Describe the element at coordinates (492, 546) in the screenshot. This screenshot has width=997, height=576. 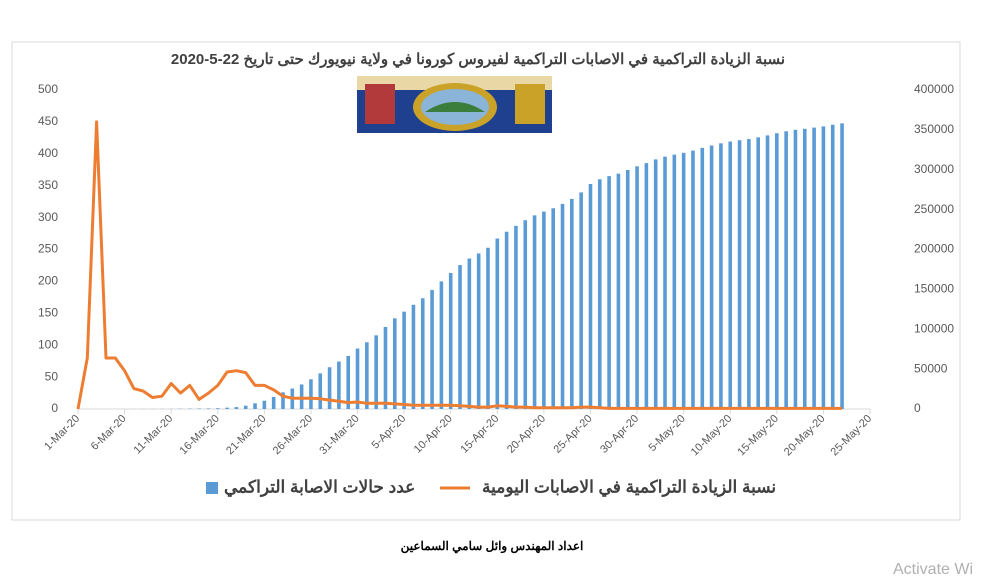
I see `footer: اعداد المهندس وائل سامي السماعين` at that location.